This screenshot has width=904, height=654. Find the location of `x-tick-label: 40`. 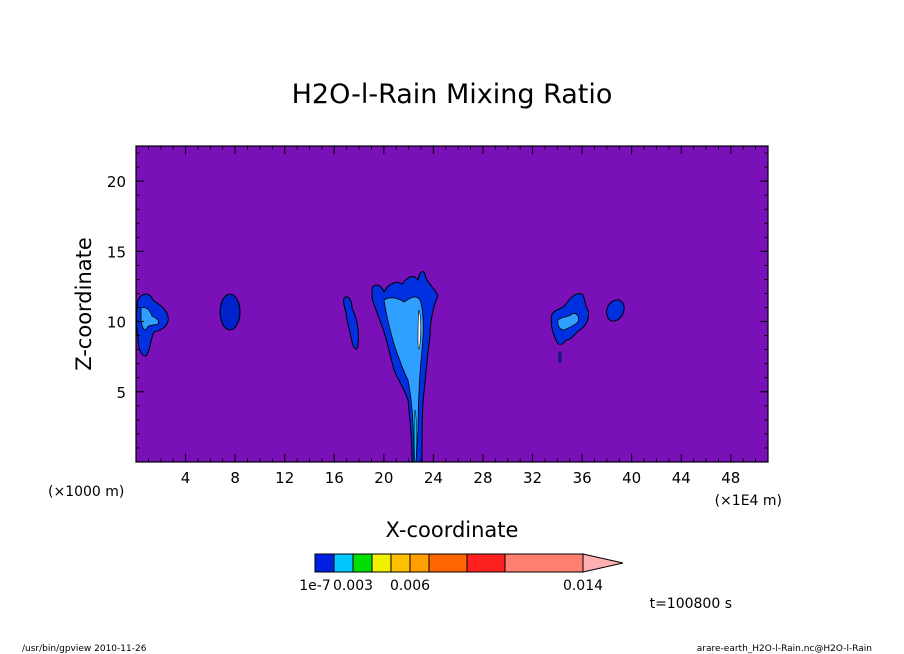

x-tick-label: 40 is located at coordinates (631, 478).